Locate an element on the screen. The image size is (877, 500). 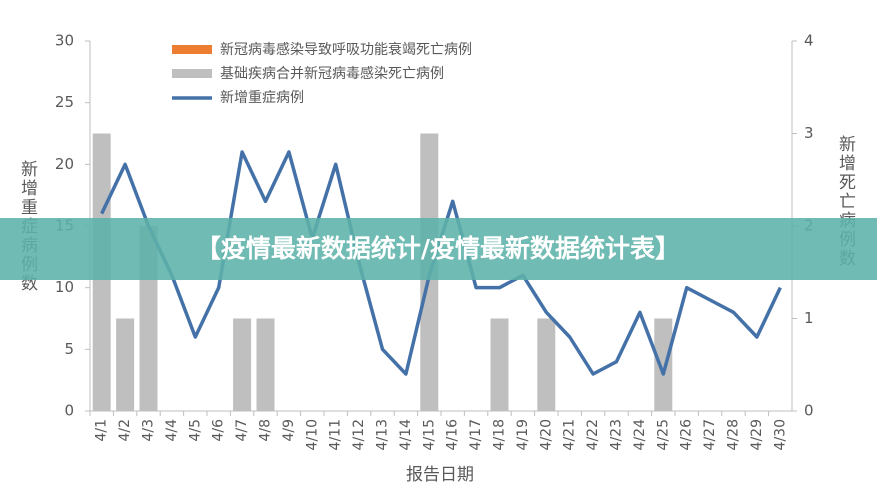
x-tick-label: 4/17 is located at coordinates (476, 434).